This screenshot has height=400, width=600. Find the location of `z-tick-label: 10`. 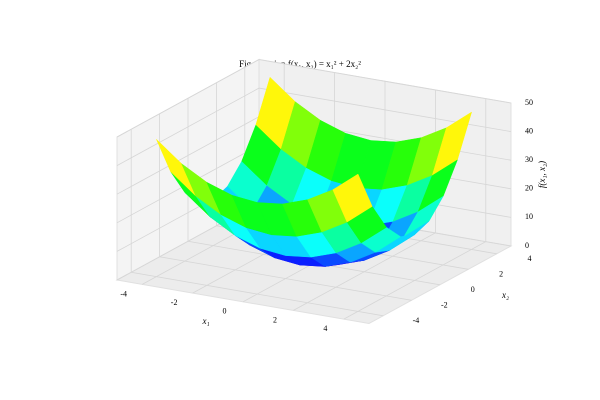

z-tick-label: 10 is located at coordinates (529, 216).